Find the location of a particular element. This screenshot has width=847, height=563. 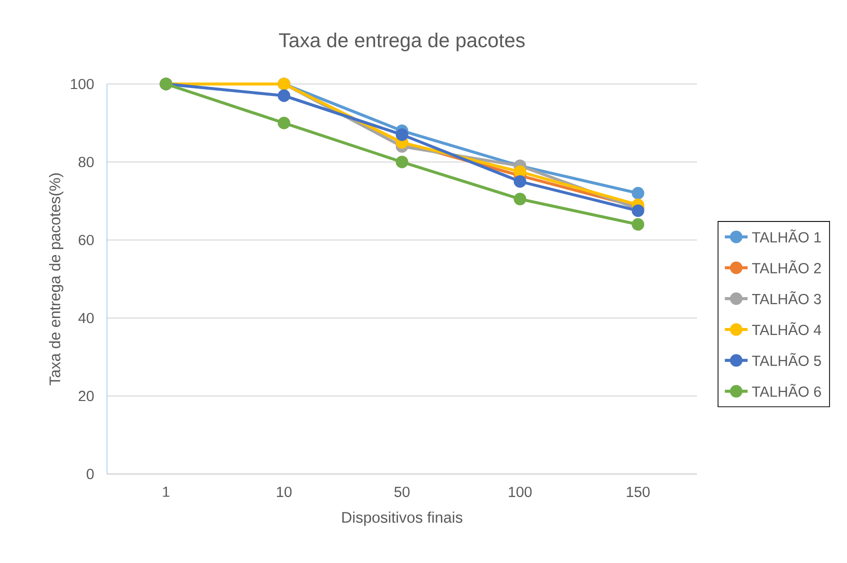

y-tick-label: 40 is located at coordinates (86, 318).